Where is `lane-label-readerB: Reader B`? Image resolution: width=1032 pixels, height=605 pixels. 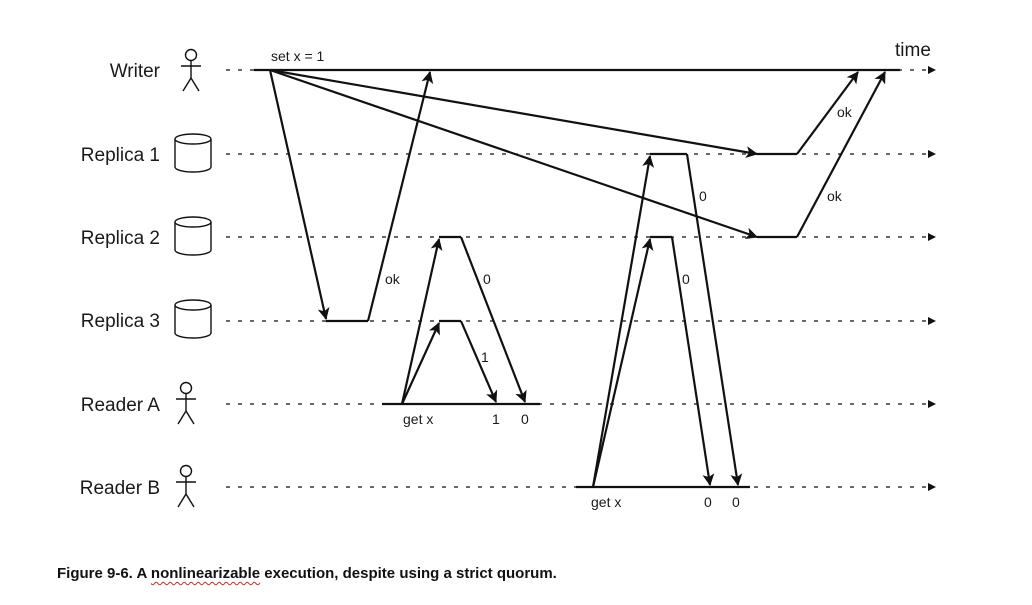 lane-label-readerB: Reader B is located at coordinates (120, 488).